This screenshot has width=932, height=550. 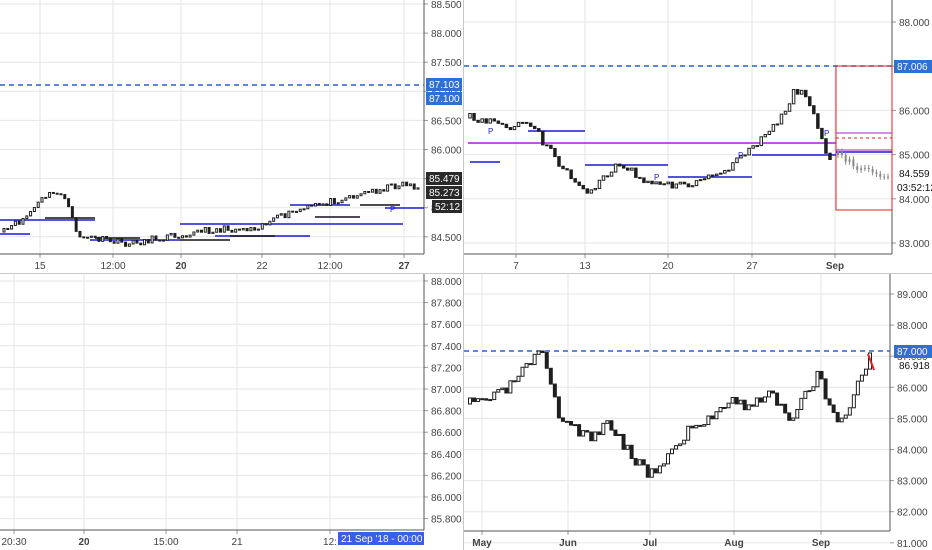 What do you see at coordinates (446, 476) in the screenshot?
I see `y-tick-label: 86.200` at bounding box center [446, 476].